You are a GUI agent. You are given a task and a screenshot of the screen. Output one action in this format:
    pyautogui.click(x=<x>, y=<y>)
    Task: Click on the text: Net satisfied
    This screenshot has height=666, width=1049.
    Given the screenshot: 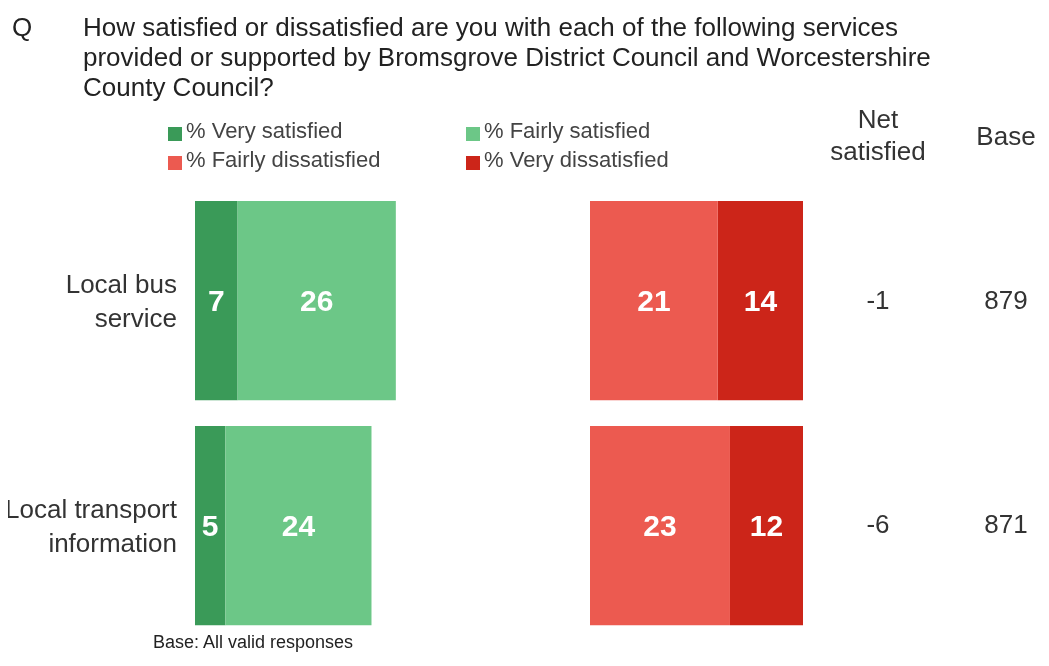 What is the action you would take?
    pyautogui.click(x=878, y=135)
    